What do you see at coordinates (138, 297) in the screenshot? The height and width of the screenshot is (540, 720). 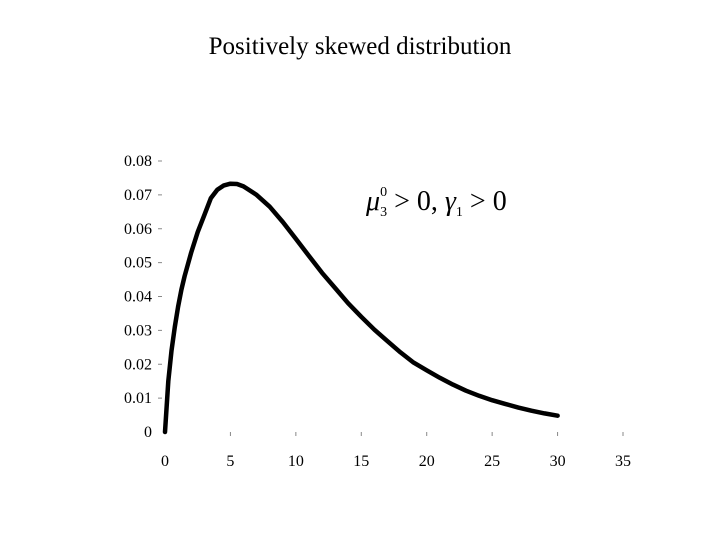 I see `y-tick-label: 0.04` at bounding box center [138, 297].